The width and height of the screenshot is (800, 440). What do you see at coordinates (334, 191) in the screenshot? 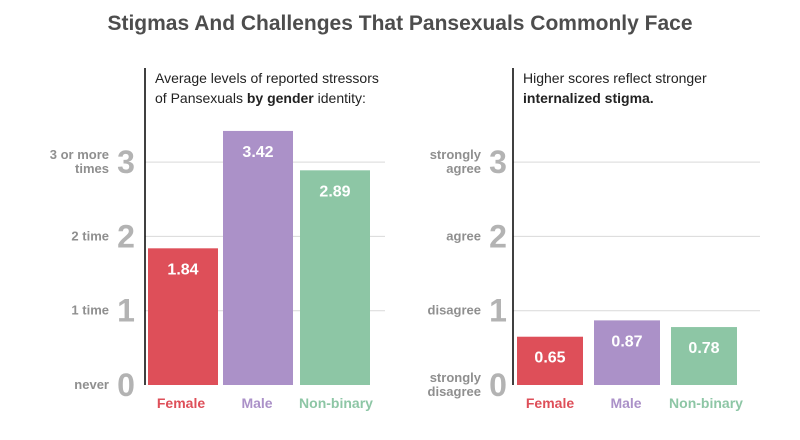
I see `bar-value-label: 2.89` at bounding box center [334, 191].